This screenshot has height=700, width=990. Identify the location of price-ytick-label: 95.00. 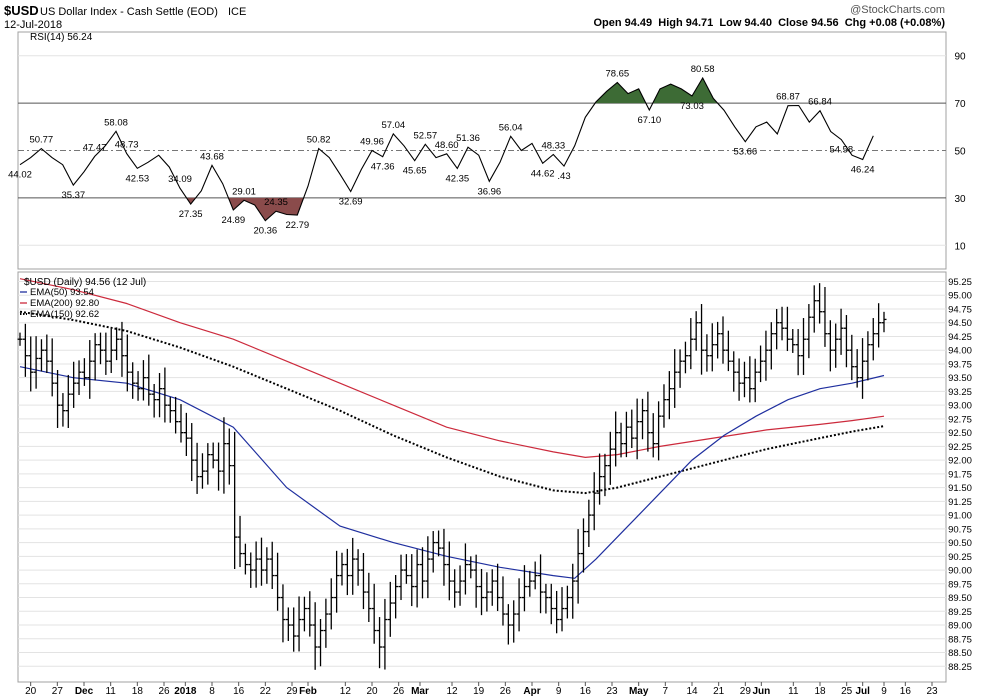
(960, 296).